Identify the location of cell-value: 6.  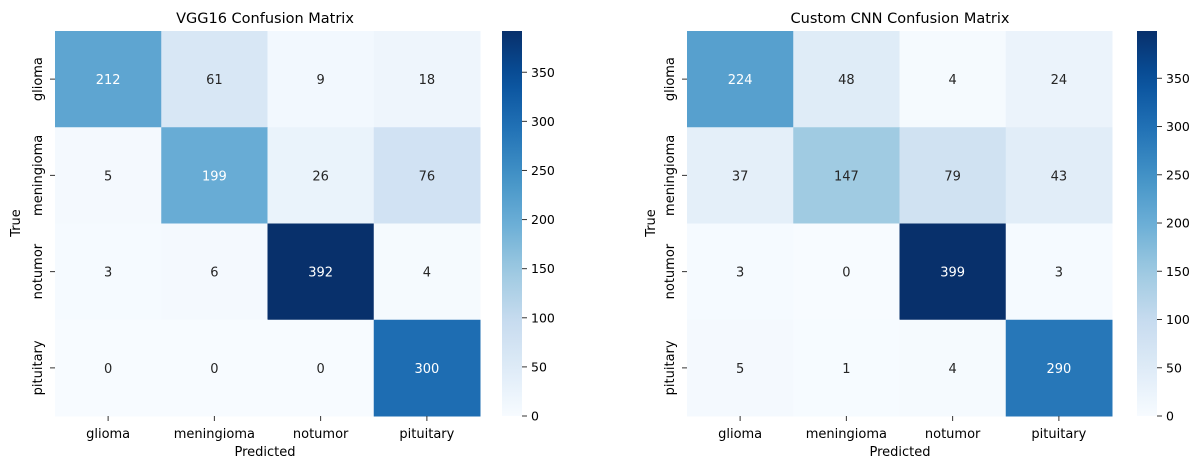
(214, 273).